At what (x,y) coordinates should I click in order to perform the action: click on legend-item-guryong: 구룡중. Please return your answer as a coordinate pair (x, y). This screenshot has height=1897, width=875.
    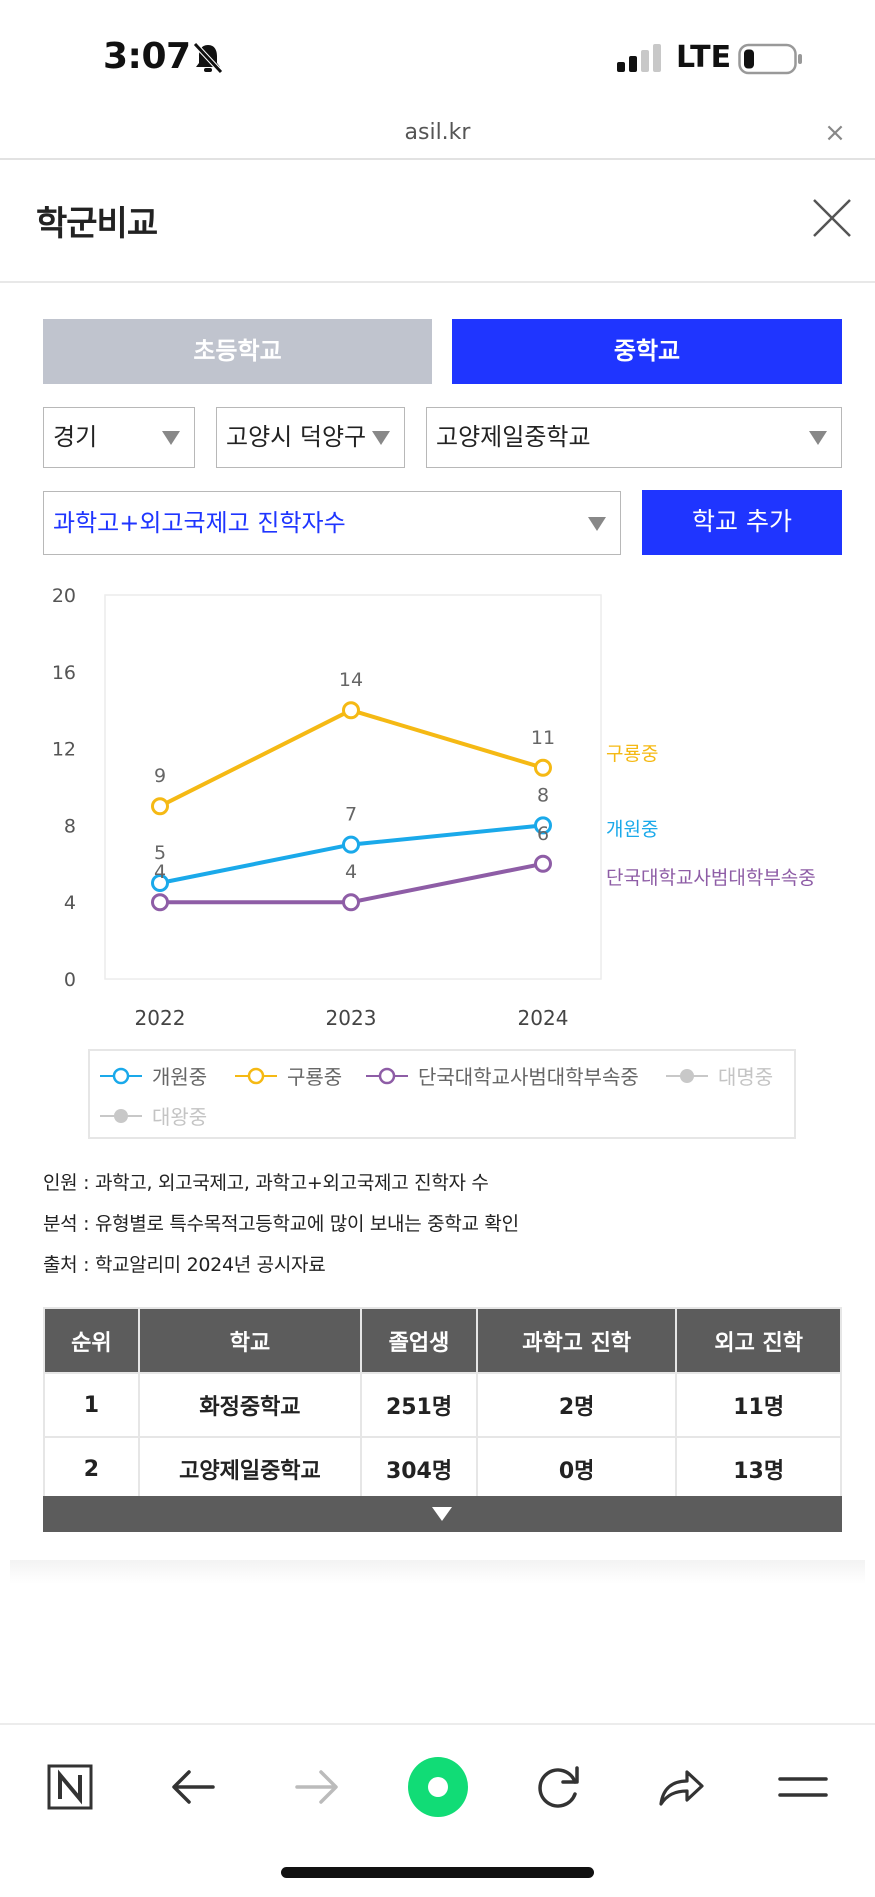
    Looking at the image, I should click on (288, 1075).